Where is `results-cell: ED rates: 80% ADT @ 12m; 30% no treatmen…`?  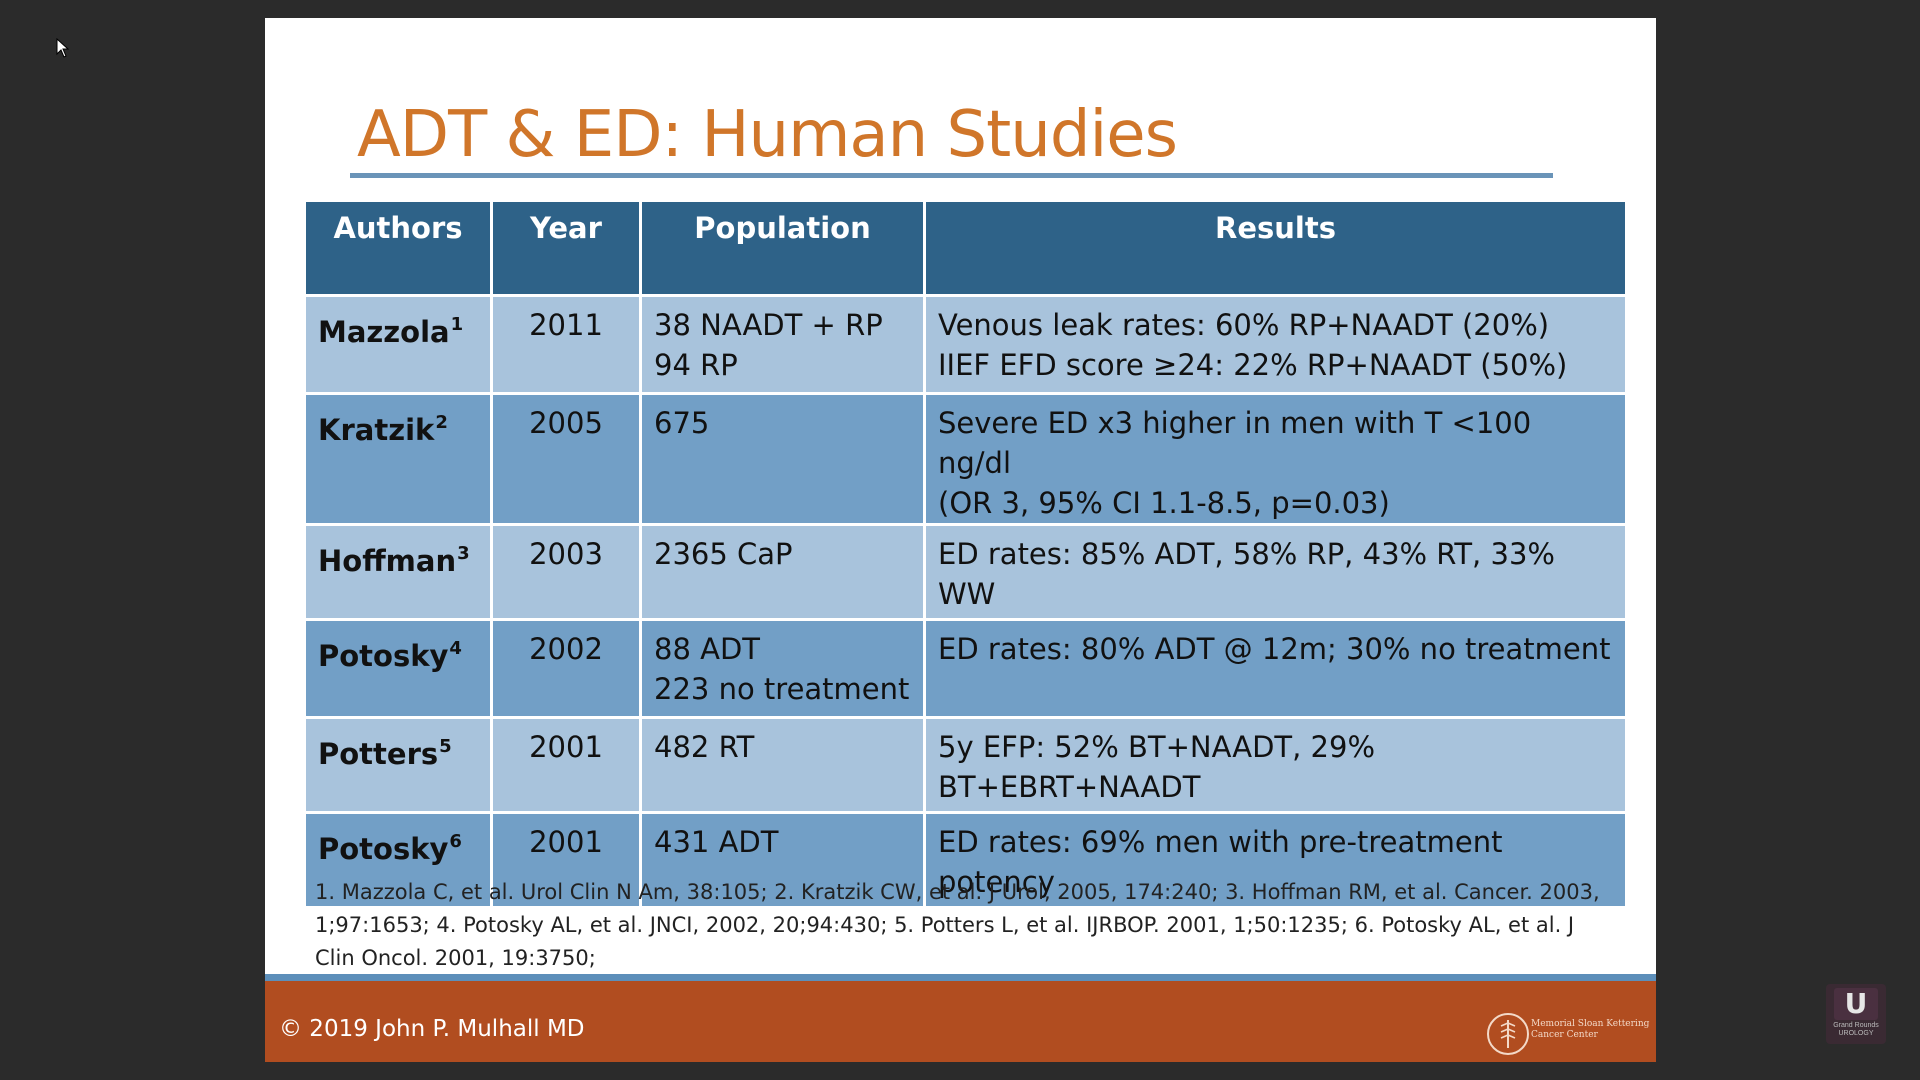
results-cell: ED rates: 80% ADT @ 12m; 30% no treatmen… is located at coordinates (1275, 668).